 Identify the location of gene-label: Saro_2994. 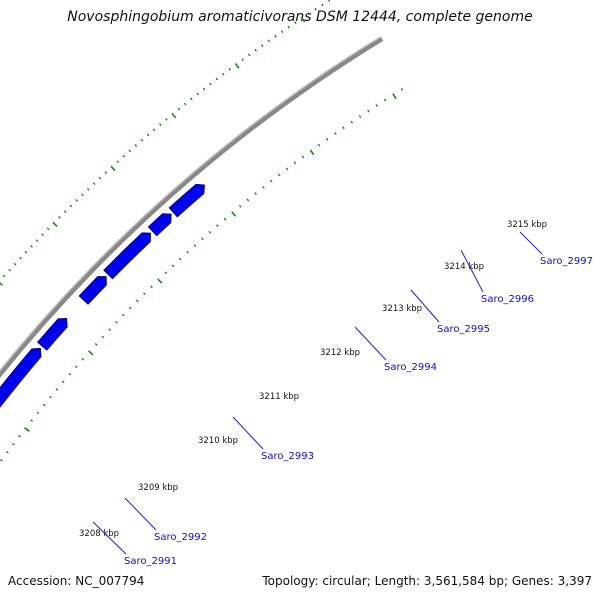
(410, 367).